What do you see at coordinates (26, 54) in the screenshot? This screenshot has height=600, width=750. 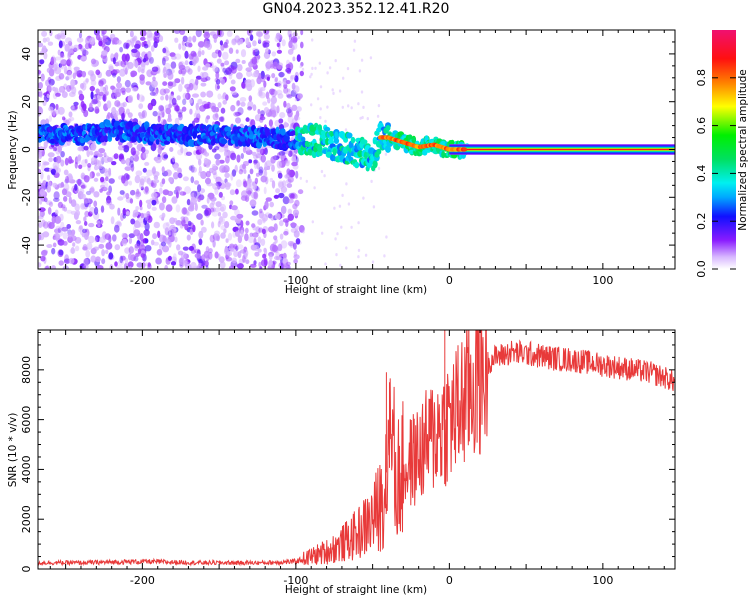 I see `y-tick-label: 40` at bounding box center [26, 54].